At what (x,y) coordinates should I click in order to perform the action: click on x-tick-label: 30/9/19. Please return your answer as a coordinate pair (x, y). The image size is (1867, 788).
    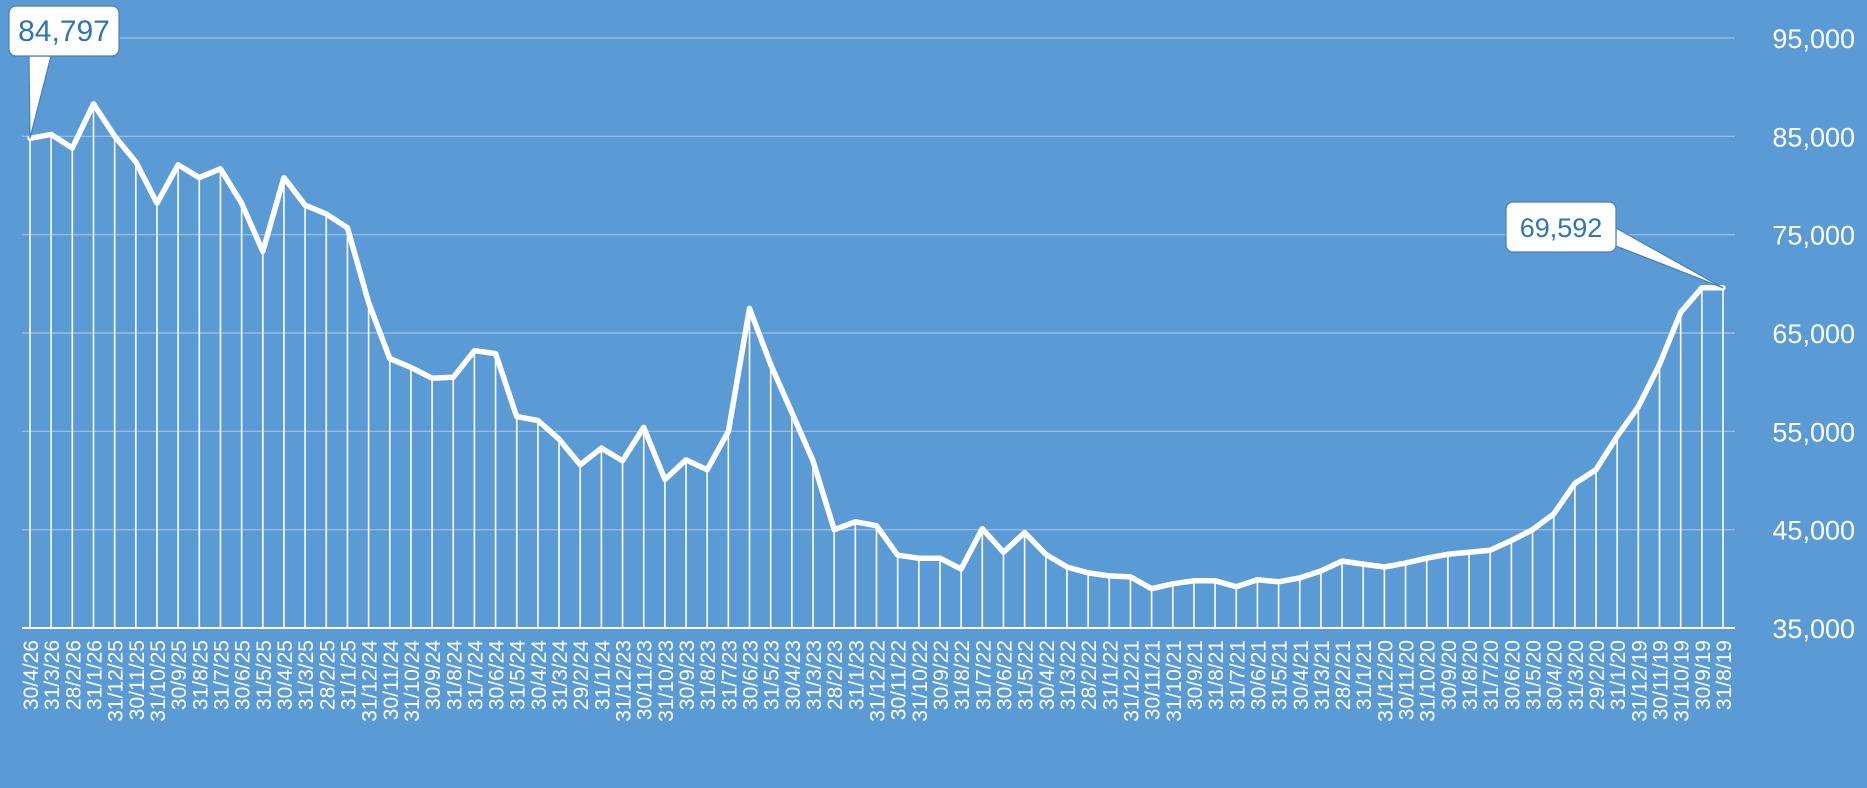
    Looking at the image, I should click on (1703, 675).